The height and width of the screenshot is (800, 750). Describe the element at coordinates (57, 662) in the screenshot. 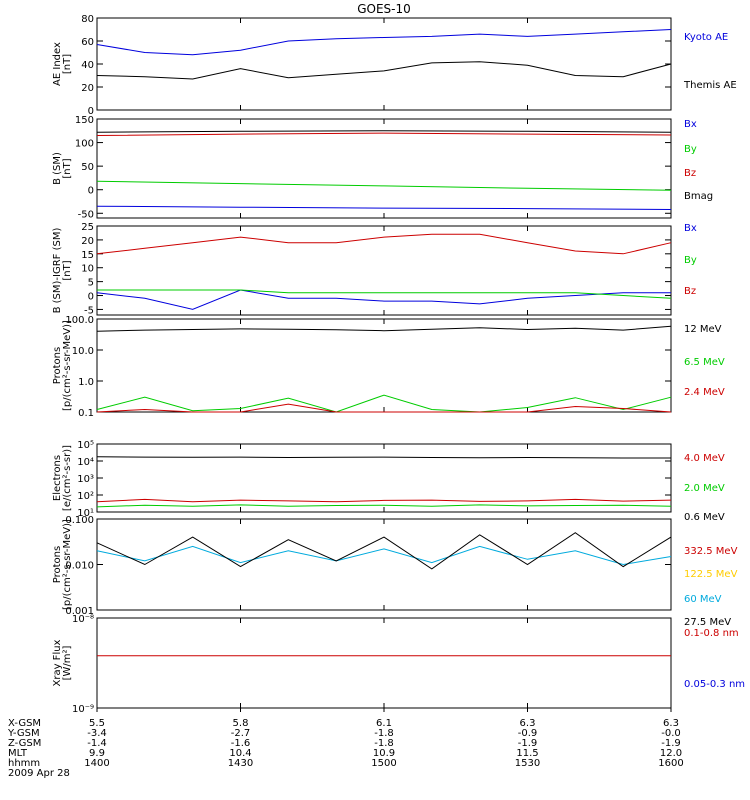

I see `y-axis-label: Xray Flux` at that location.